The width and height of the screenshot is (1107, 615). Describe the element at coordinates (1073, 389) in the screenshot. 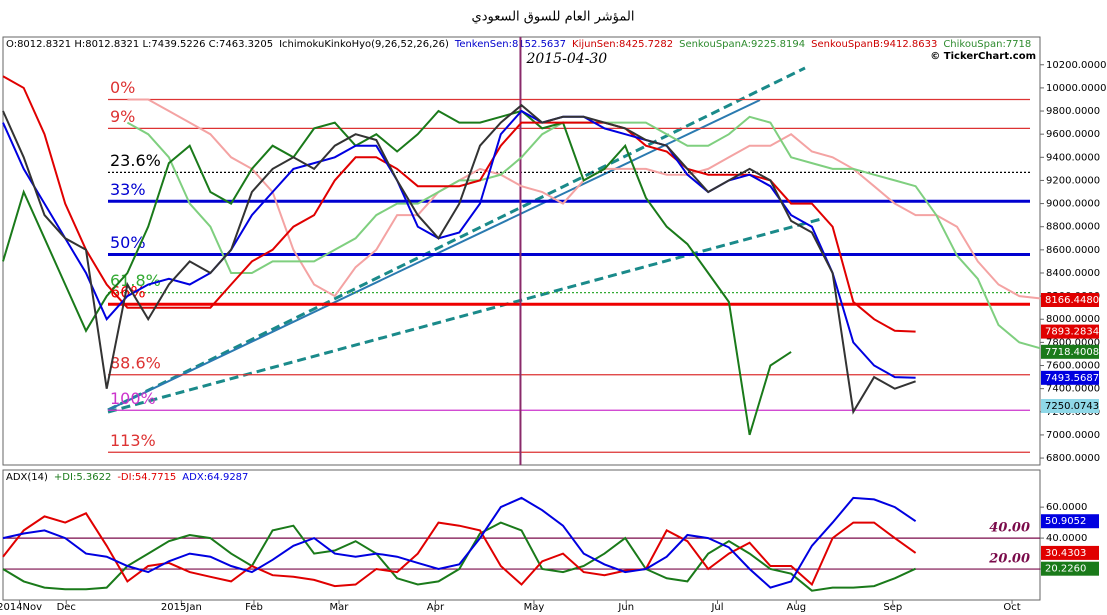

I see `y-tick-label: 7400.0000` at that location.